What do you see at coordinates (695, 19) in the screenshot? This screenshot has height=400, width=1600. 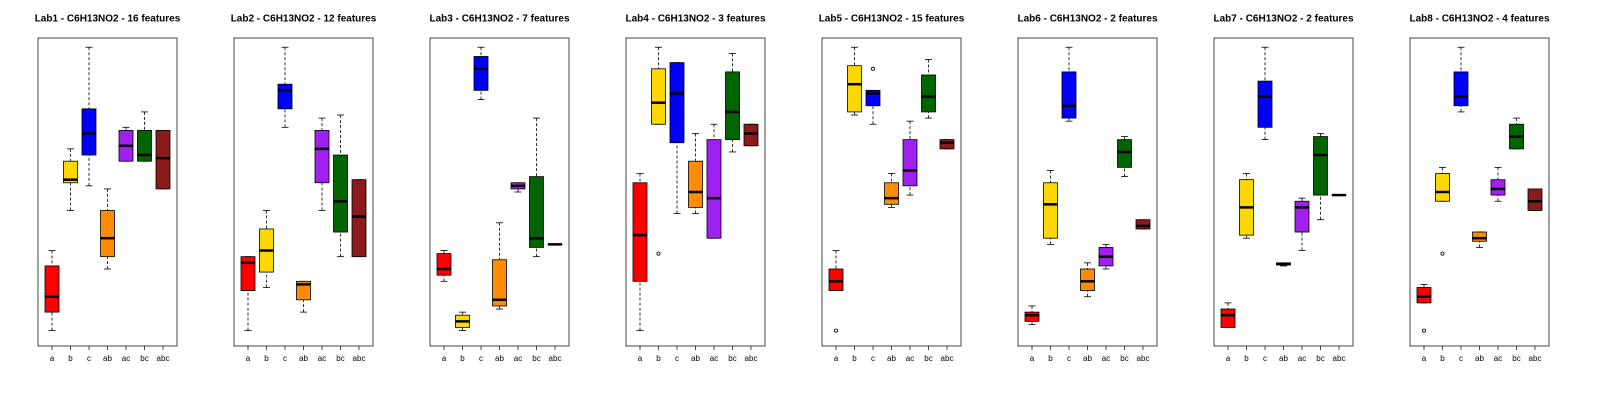 I see `panel-title: Lab4 - C6H13NO2 - 3 features` at bounding box center [695, 19].